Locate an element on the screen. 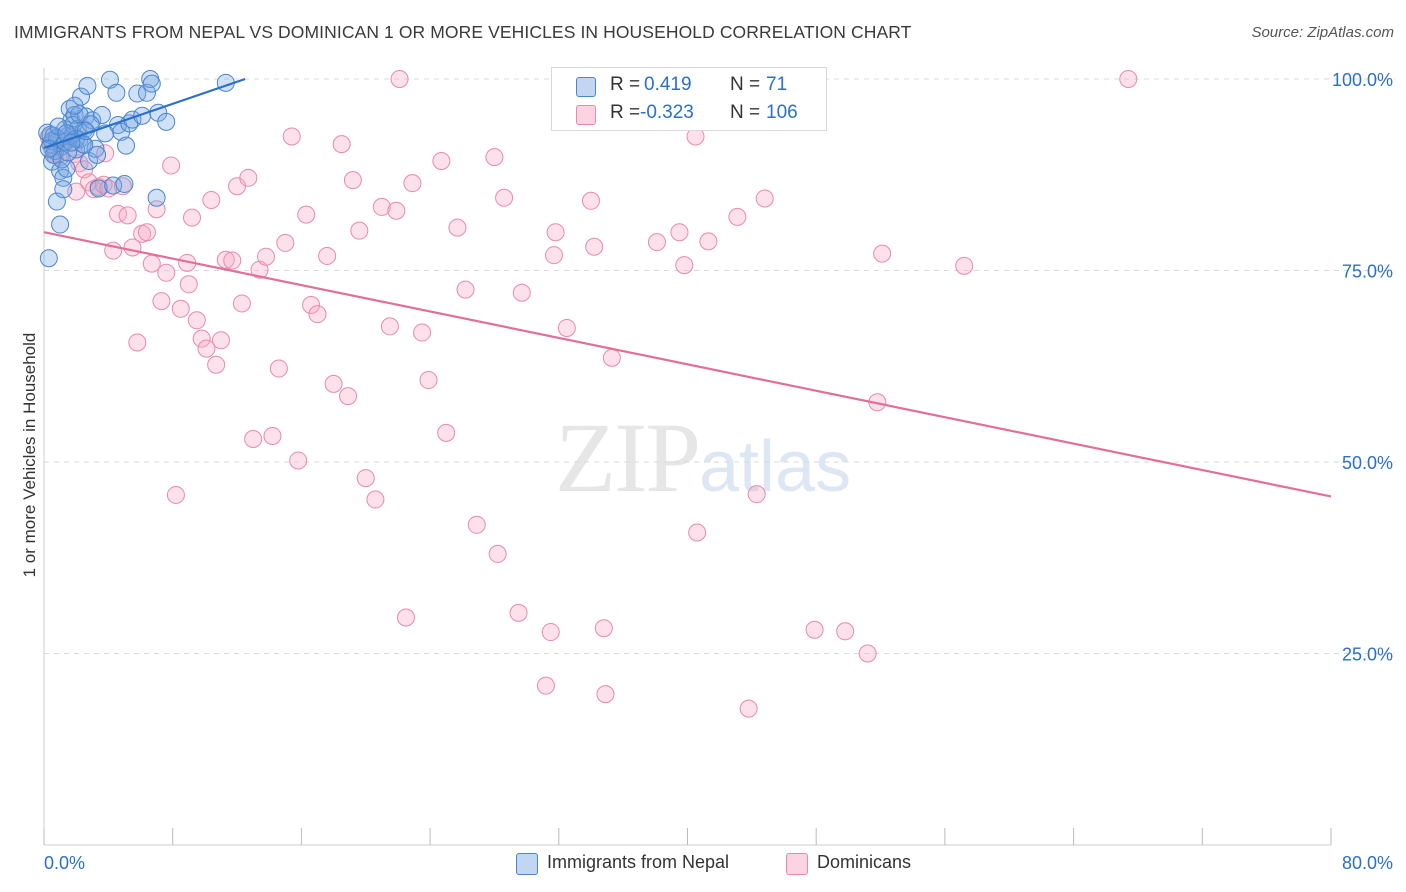 The height and width of the screenshot is (892, 1406). legend-swatch-dominicans is located at coordinates (797, 864).